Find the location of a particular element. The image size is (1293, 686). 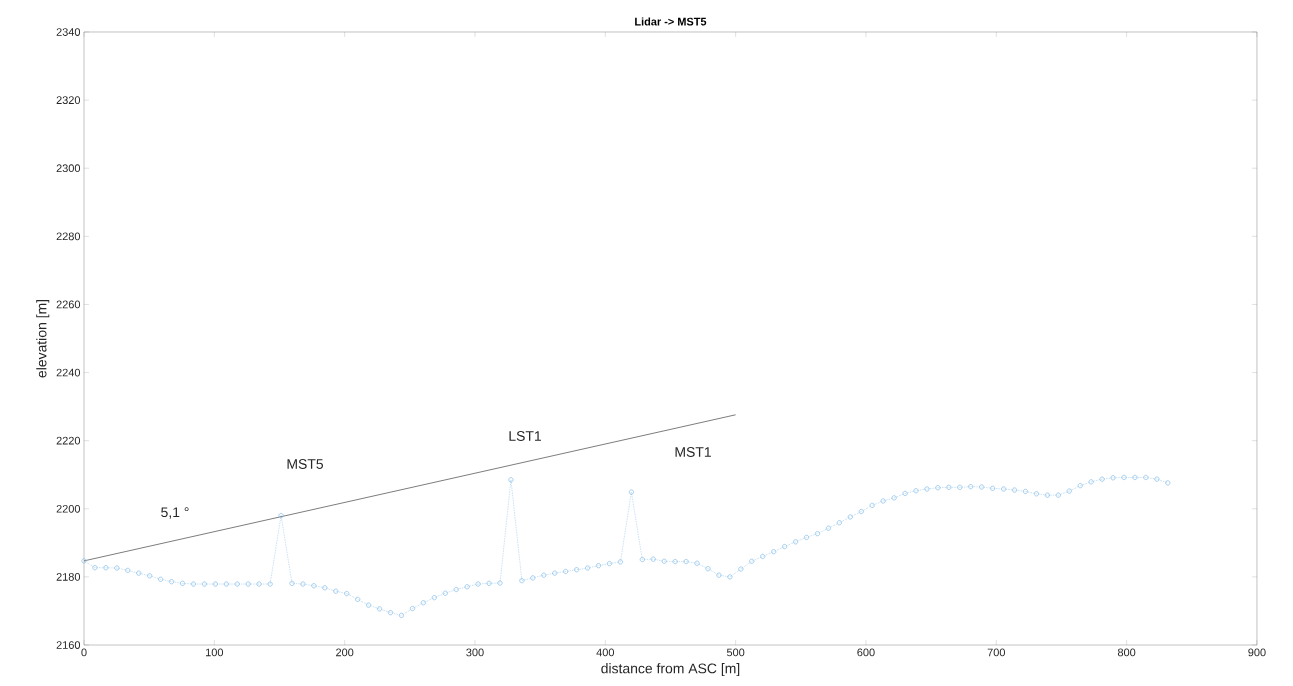

x-axis-title: distance from ASC [m] is located at coordinates (670, 670).